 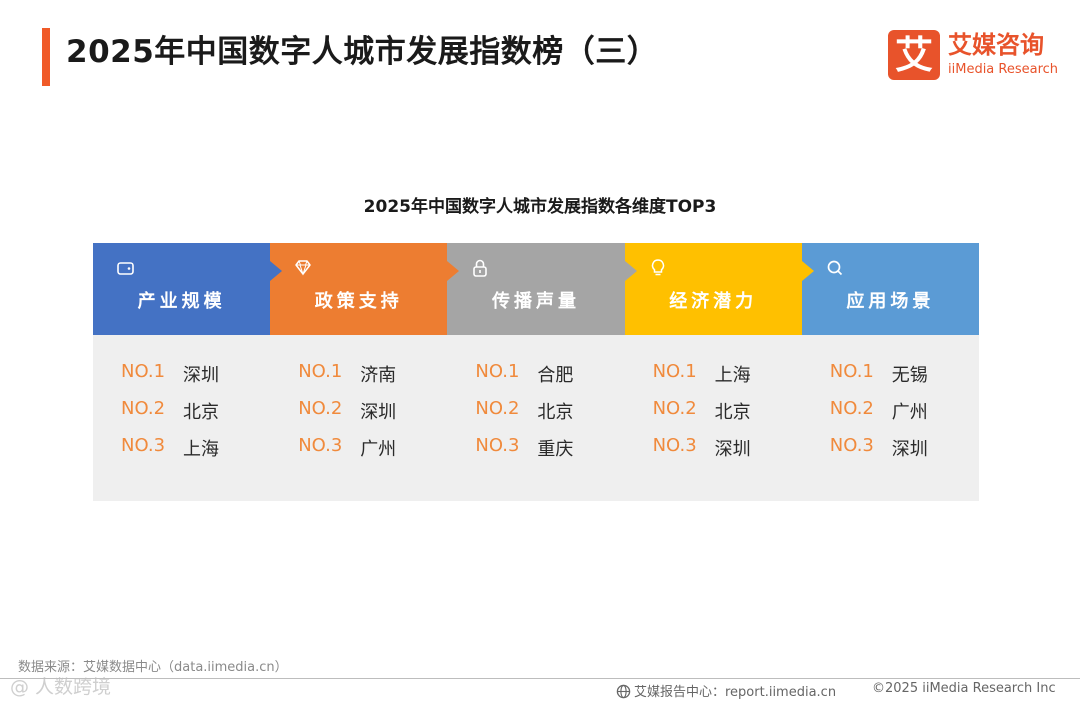 What do you see at coordinates (181, 301) in the screenshot?
I see `header-label: 产业规模` at bounding box center [181, 301].